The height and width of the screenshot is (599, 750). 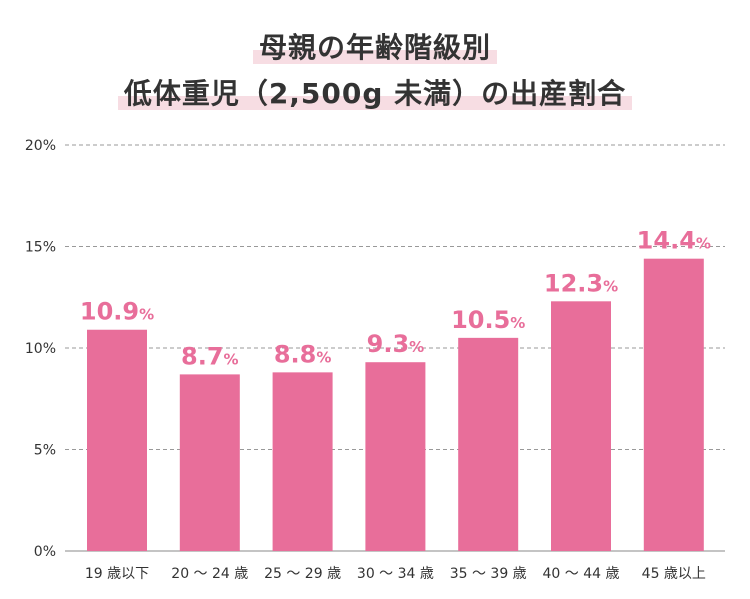 I want to click on y-axis-tick-labels: 0% 5% 10% 15% 20%, so click(x=40, y=349).